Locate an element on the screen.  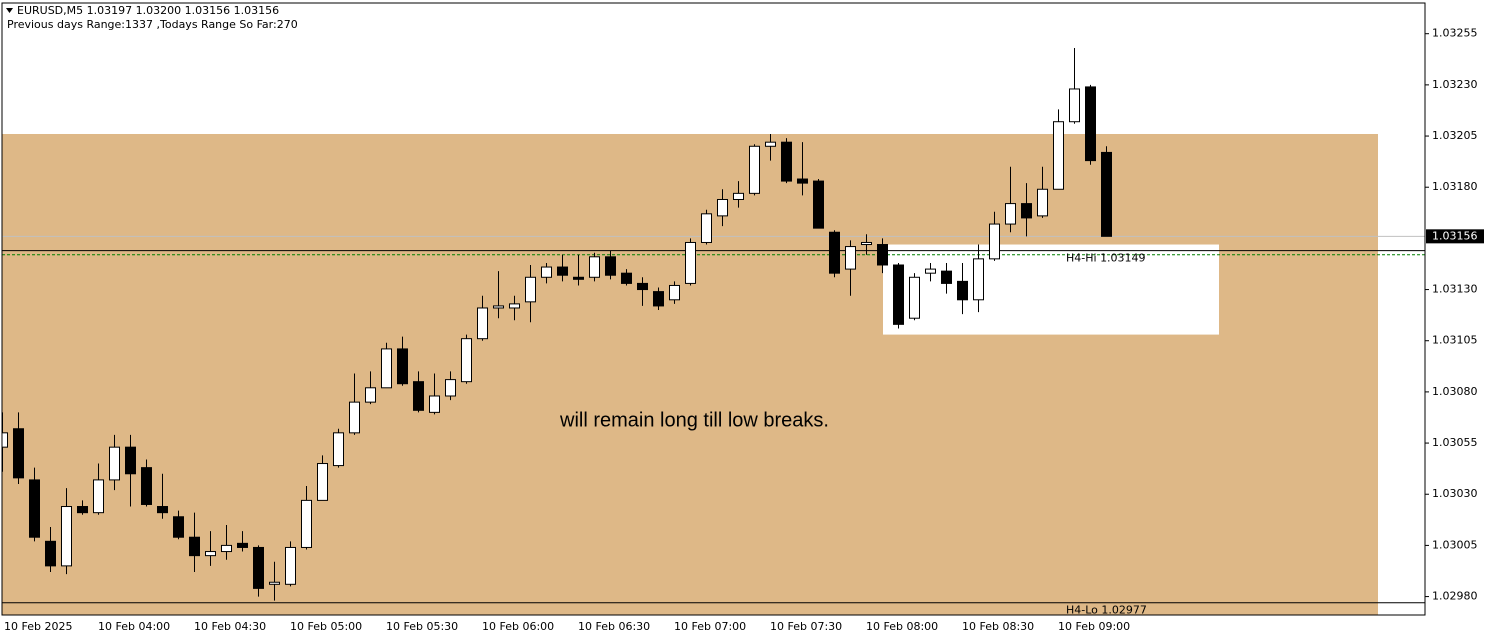
x-tick-label: 10 Feb 2025 is located at coordinates (38, 626).